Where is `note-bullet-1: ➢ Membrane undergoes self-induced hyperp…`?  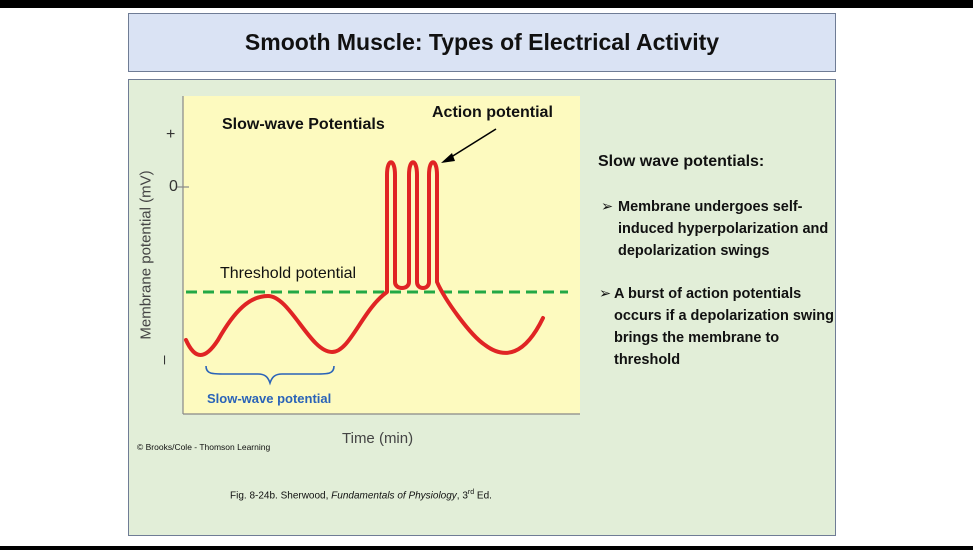 note-bullet-1: ➢ Membrane undergoes self-induced hyperp… is located at coordinates (719, 229).